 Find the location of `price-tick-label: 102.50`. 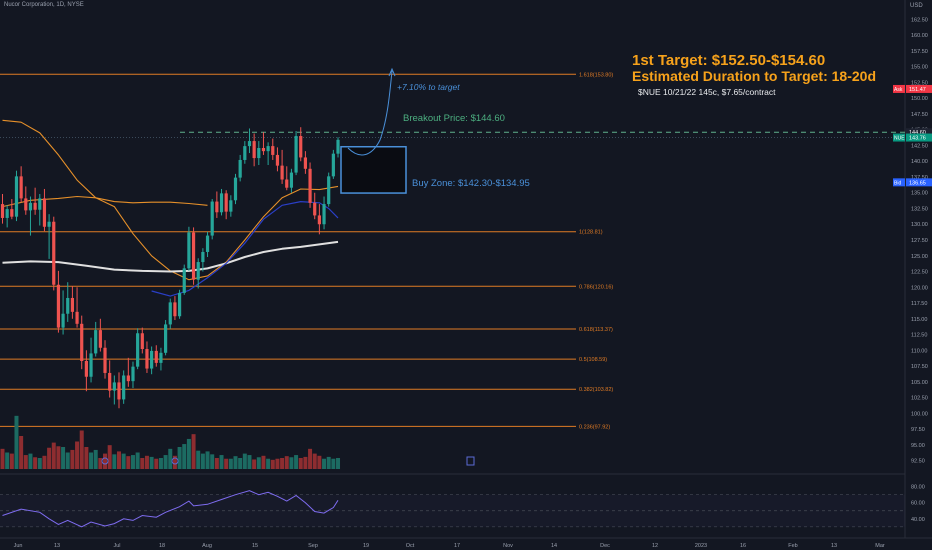

price-tick-label: 102.50 is located at coordinates (919, 399).